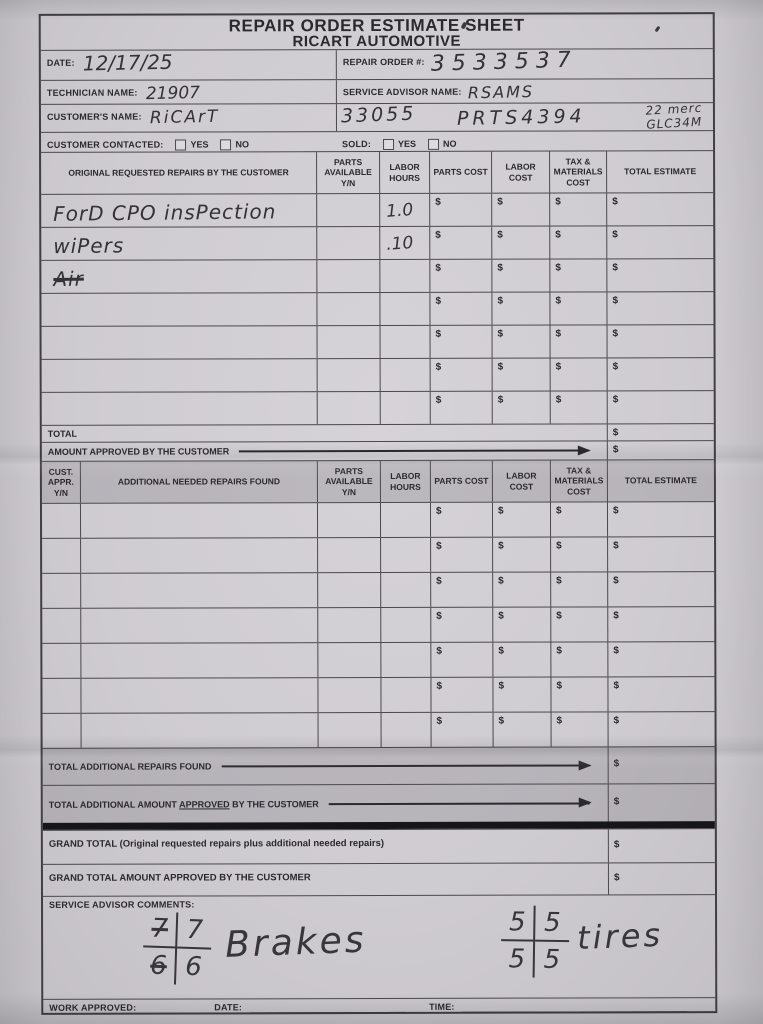 Image resolution: width=763 pixels, height=1024 pixels. Describe the element at coordinates (114, 804) in the screenshot. I see `label-prefix: TOTAL ADDITIONAL AMOUNT` at that location.